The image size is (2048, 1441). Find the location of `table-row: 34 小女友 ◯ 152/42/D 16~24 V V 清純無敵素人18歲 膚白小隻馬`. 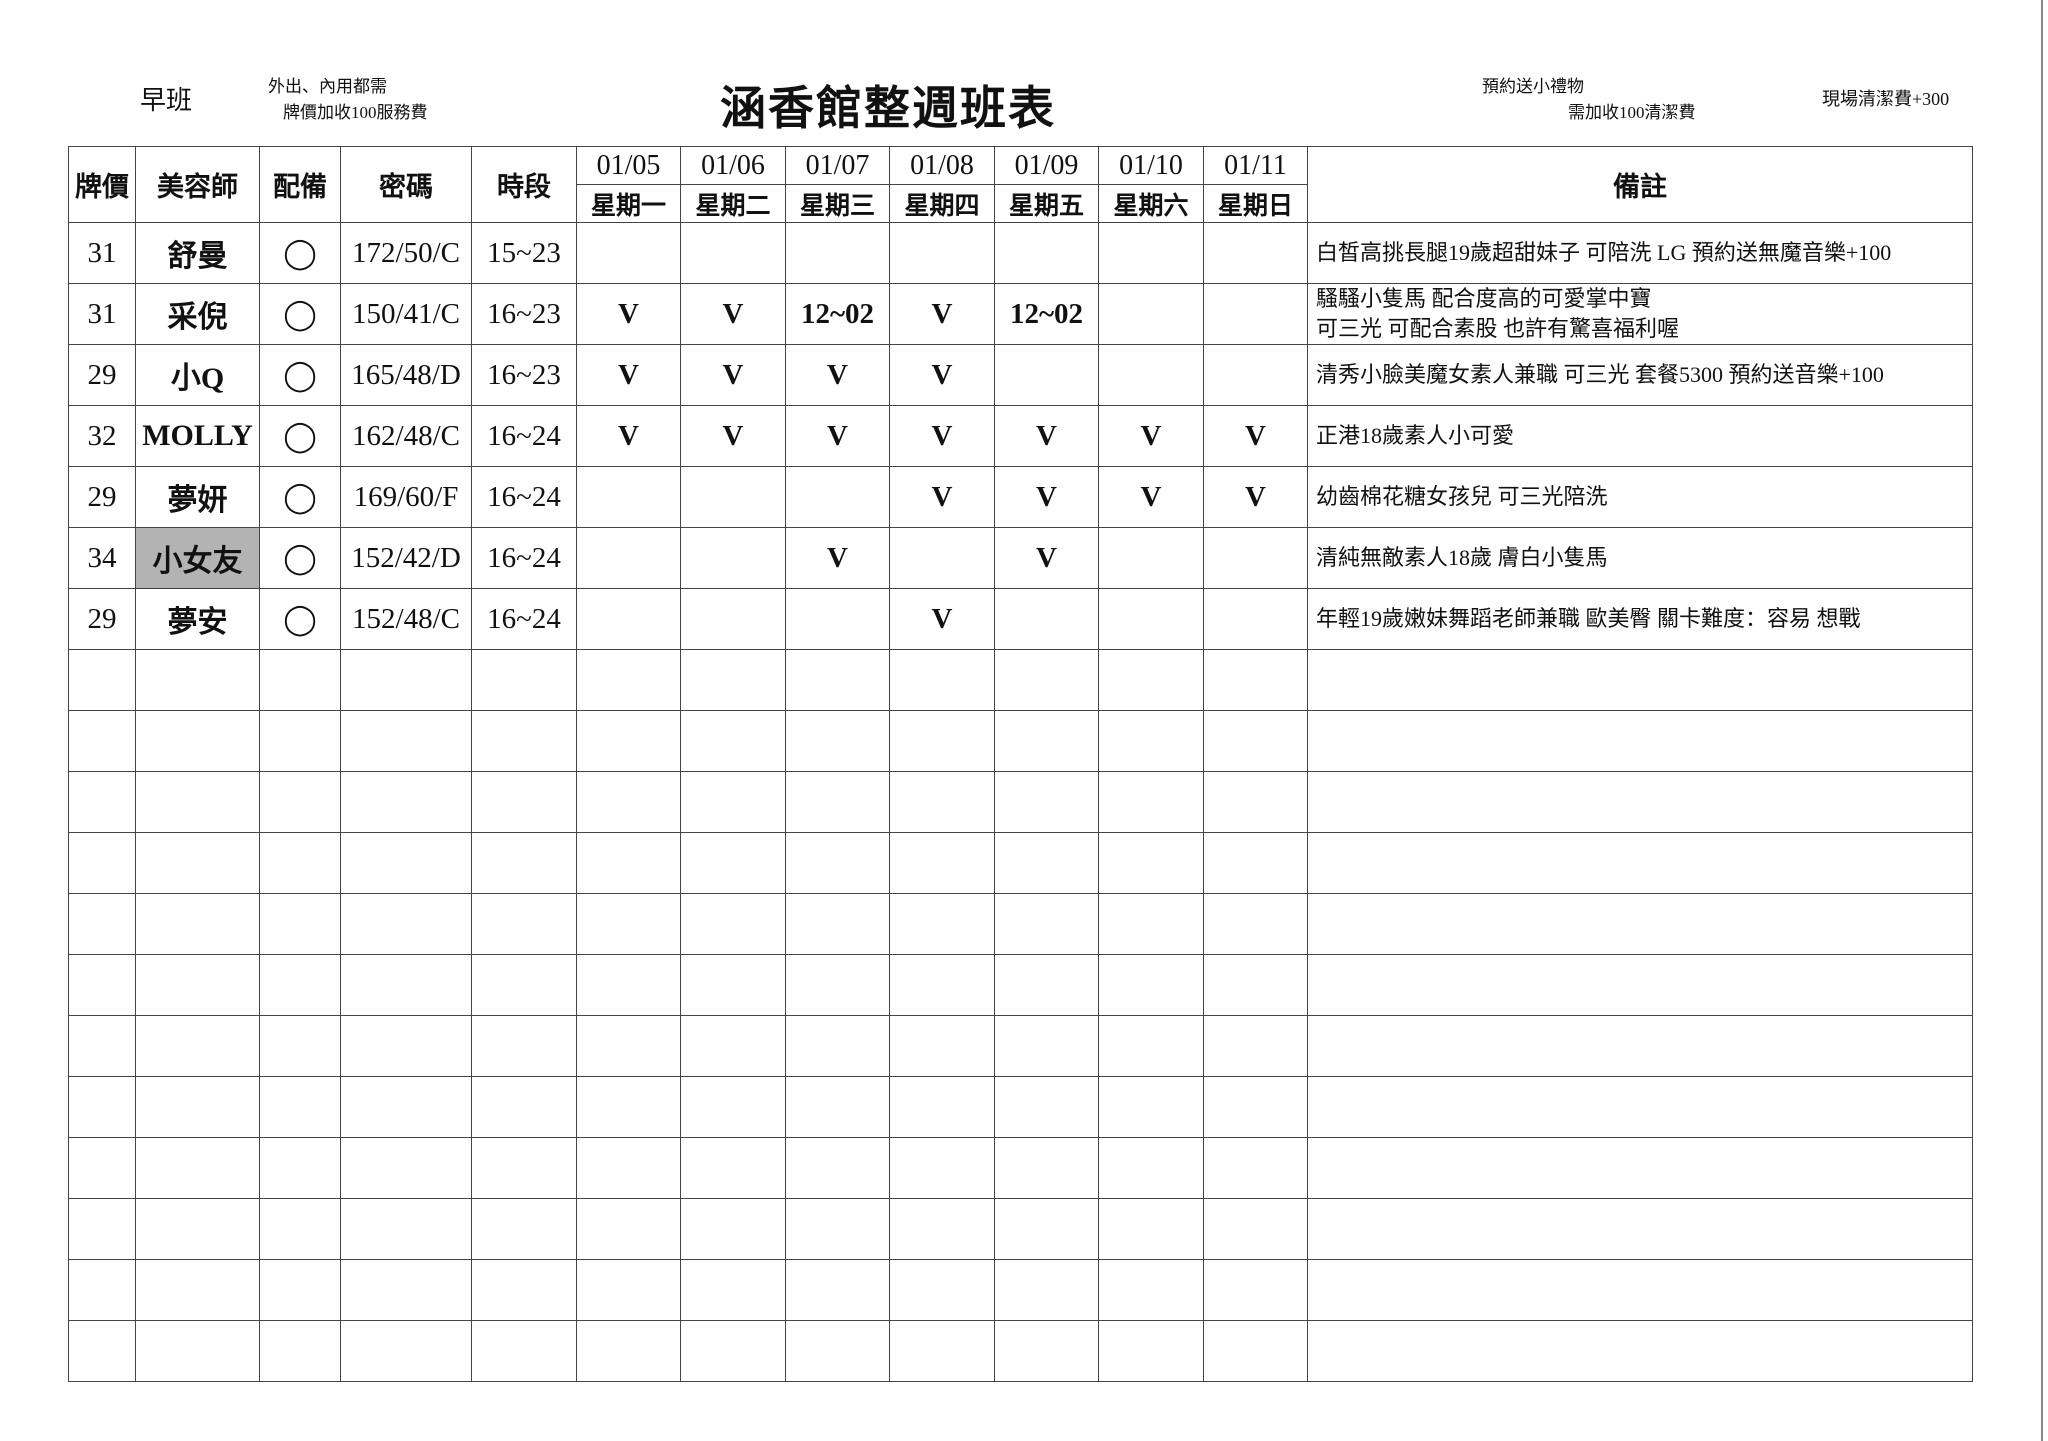

table-row: 34 小女友 ◯ 152/42/D 16~24 V V 清純無敵素人18歲 膚白小隻馬 is located at coordinates (1020, 558).